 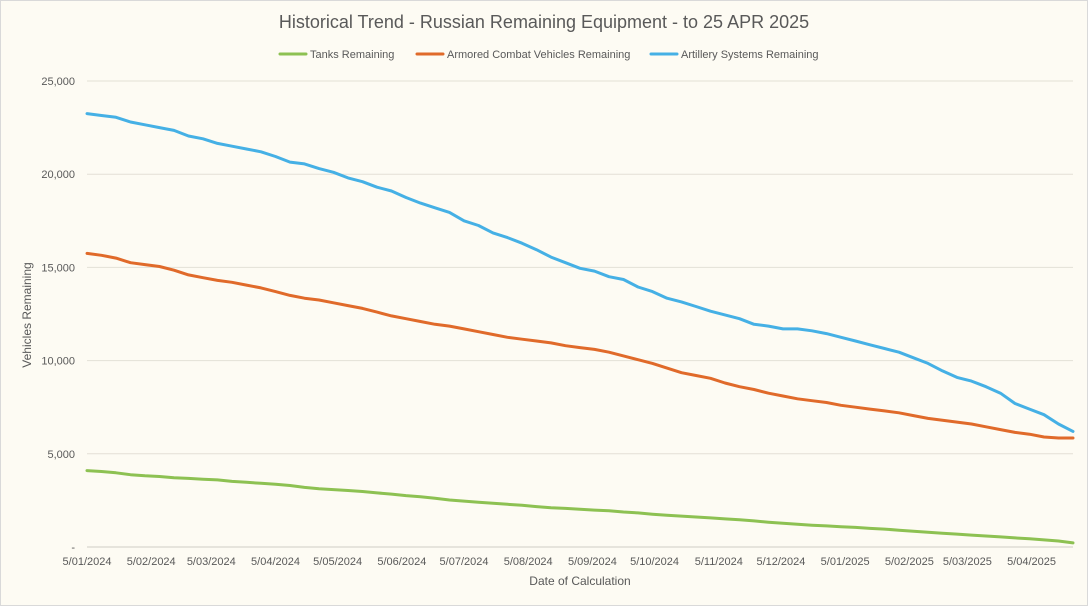 I want to click on x-tick-label: 5/12/2024, so click(x=780, y=562).